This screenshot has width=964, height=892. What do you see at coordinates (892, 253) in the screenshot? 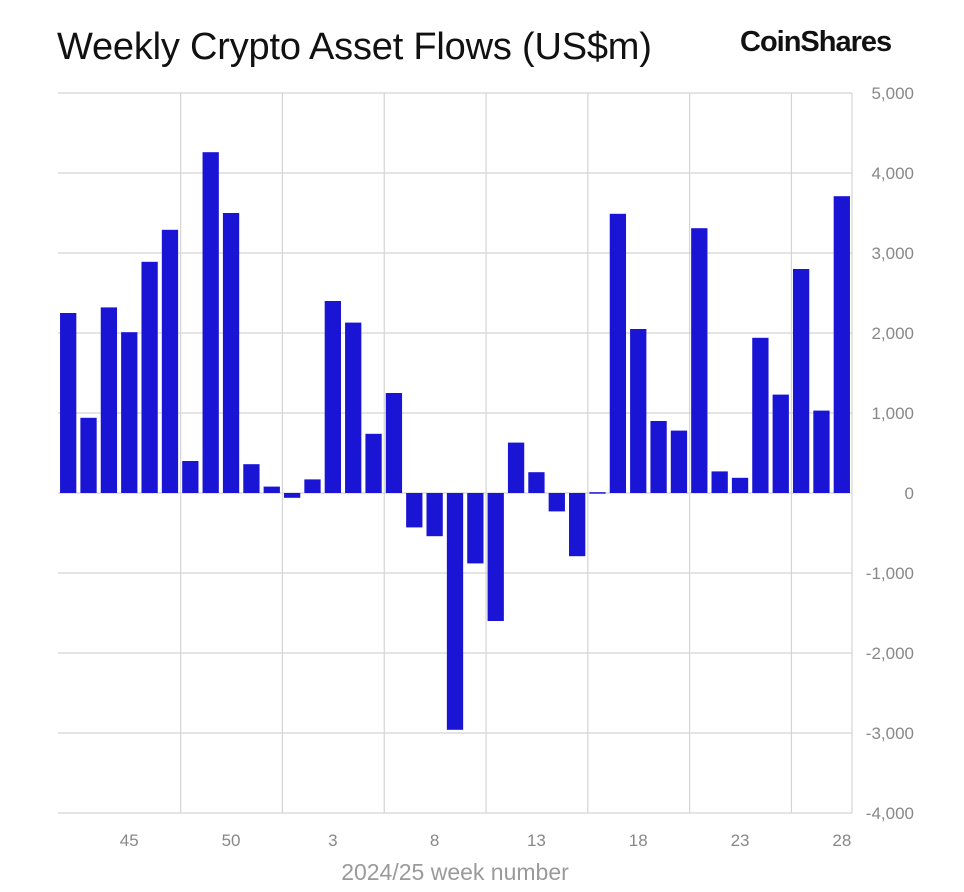
I see `y-tick-label: 3,000` at bounding box center [892, 253].